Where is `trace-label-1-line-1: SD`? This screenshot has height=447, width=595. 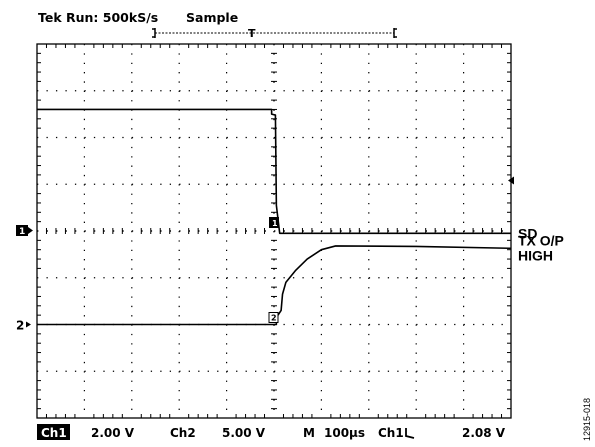
trace-label-1-line-1: SD is located at coordinates (527, 233).